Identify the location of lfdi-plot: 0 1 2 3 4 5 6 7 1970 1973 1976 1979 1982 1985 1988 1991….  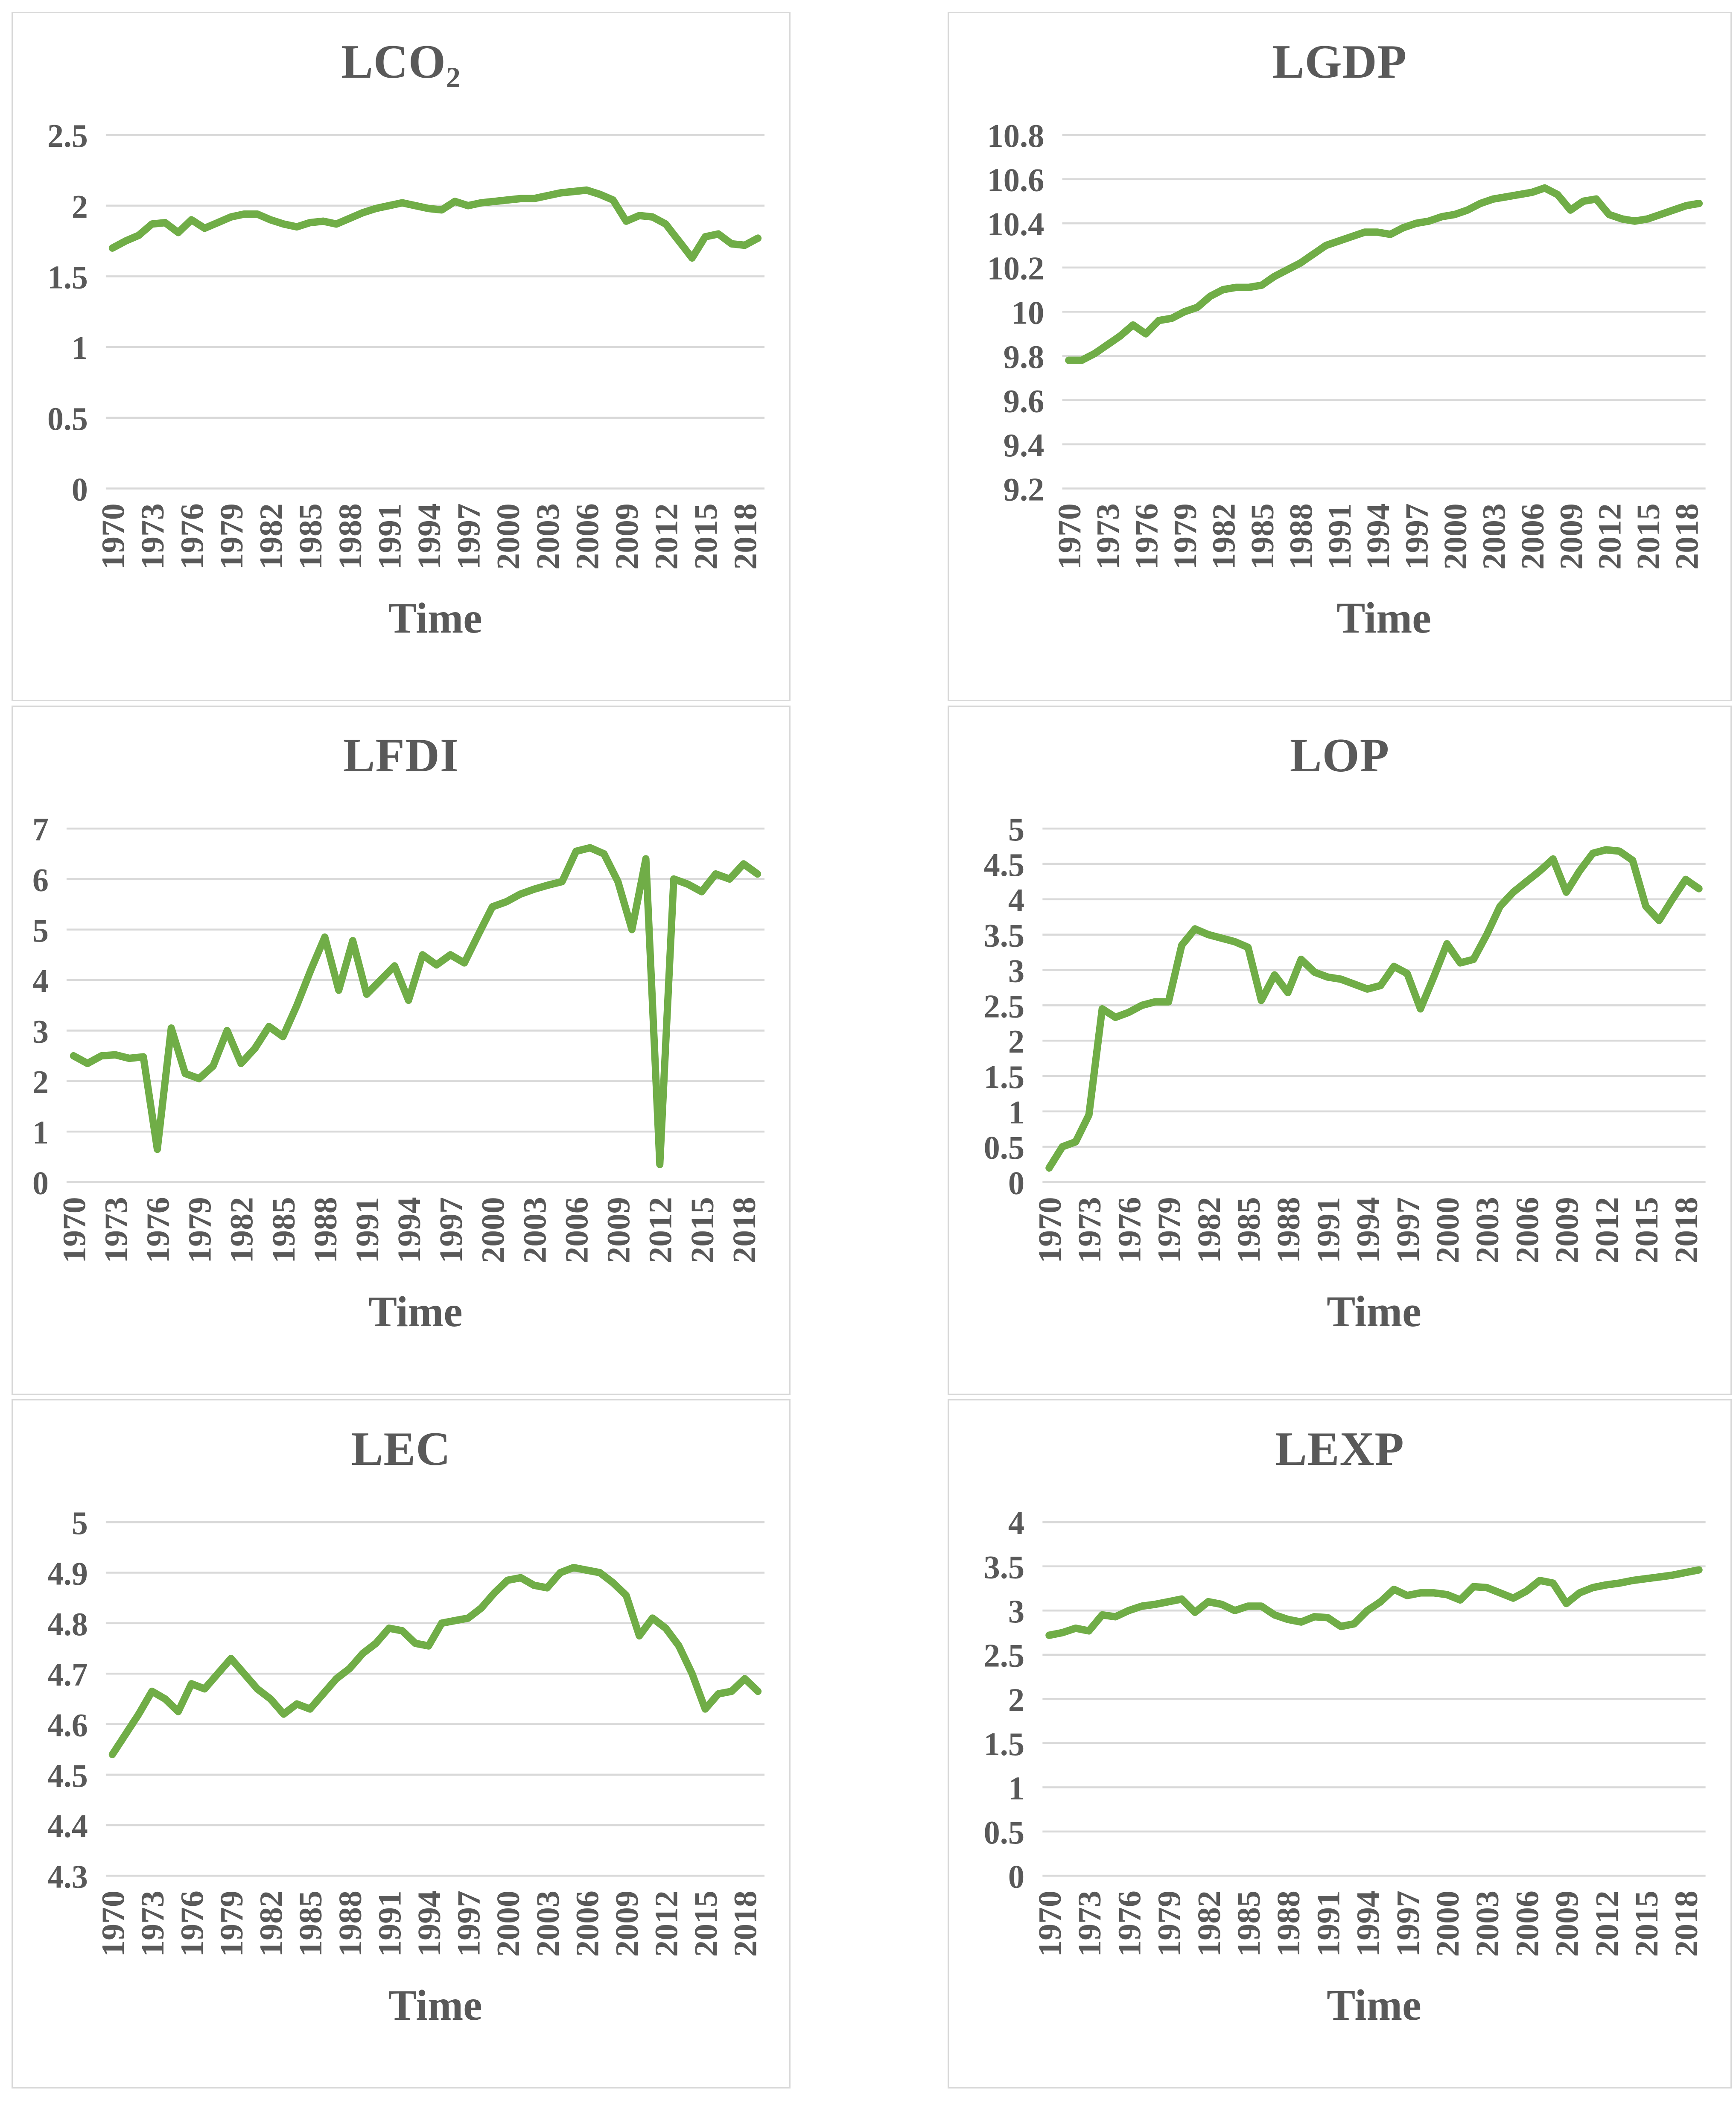
(398, 1073).